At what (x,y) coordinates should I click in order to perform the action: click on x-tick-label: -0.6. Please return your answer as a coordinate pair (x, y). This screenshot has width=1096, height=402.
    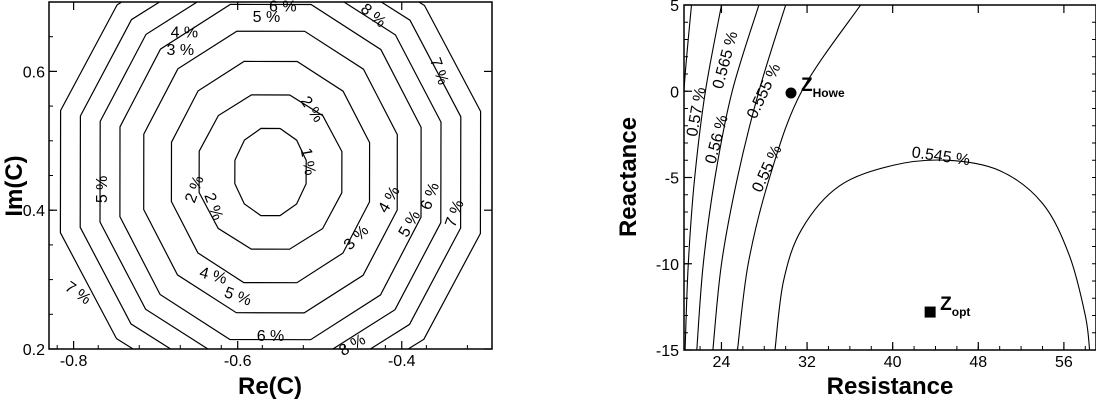
    Looking at the image, I should click on (238, 361).